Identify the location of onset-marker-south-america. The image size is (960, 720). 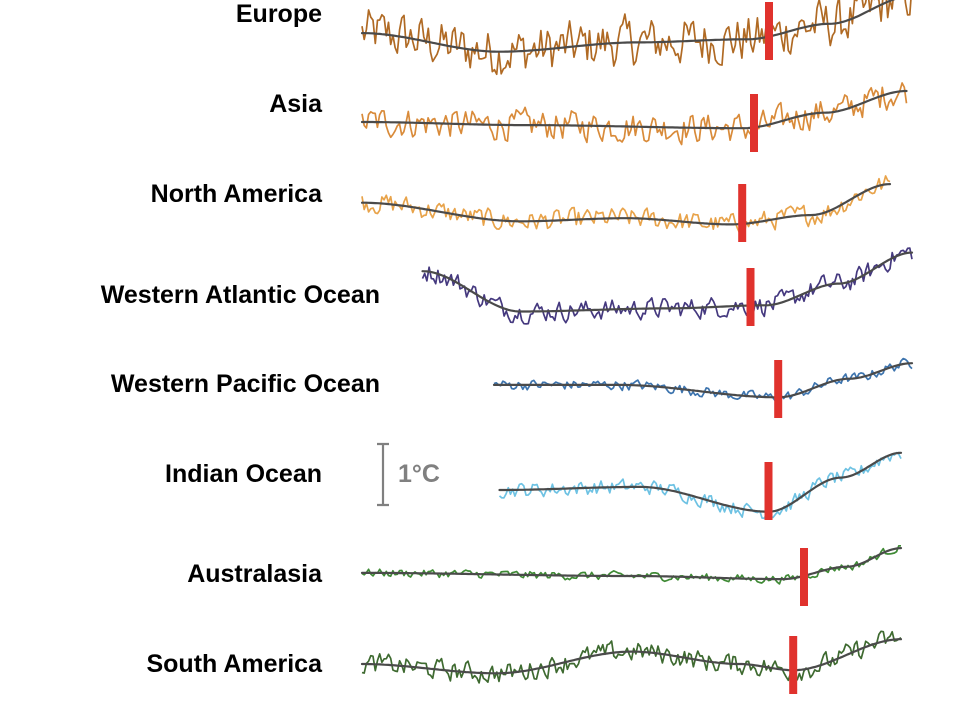
(793, 665).